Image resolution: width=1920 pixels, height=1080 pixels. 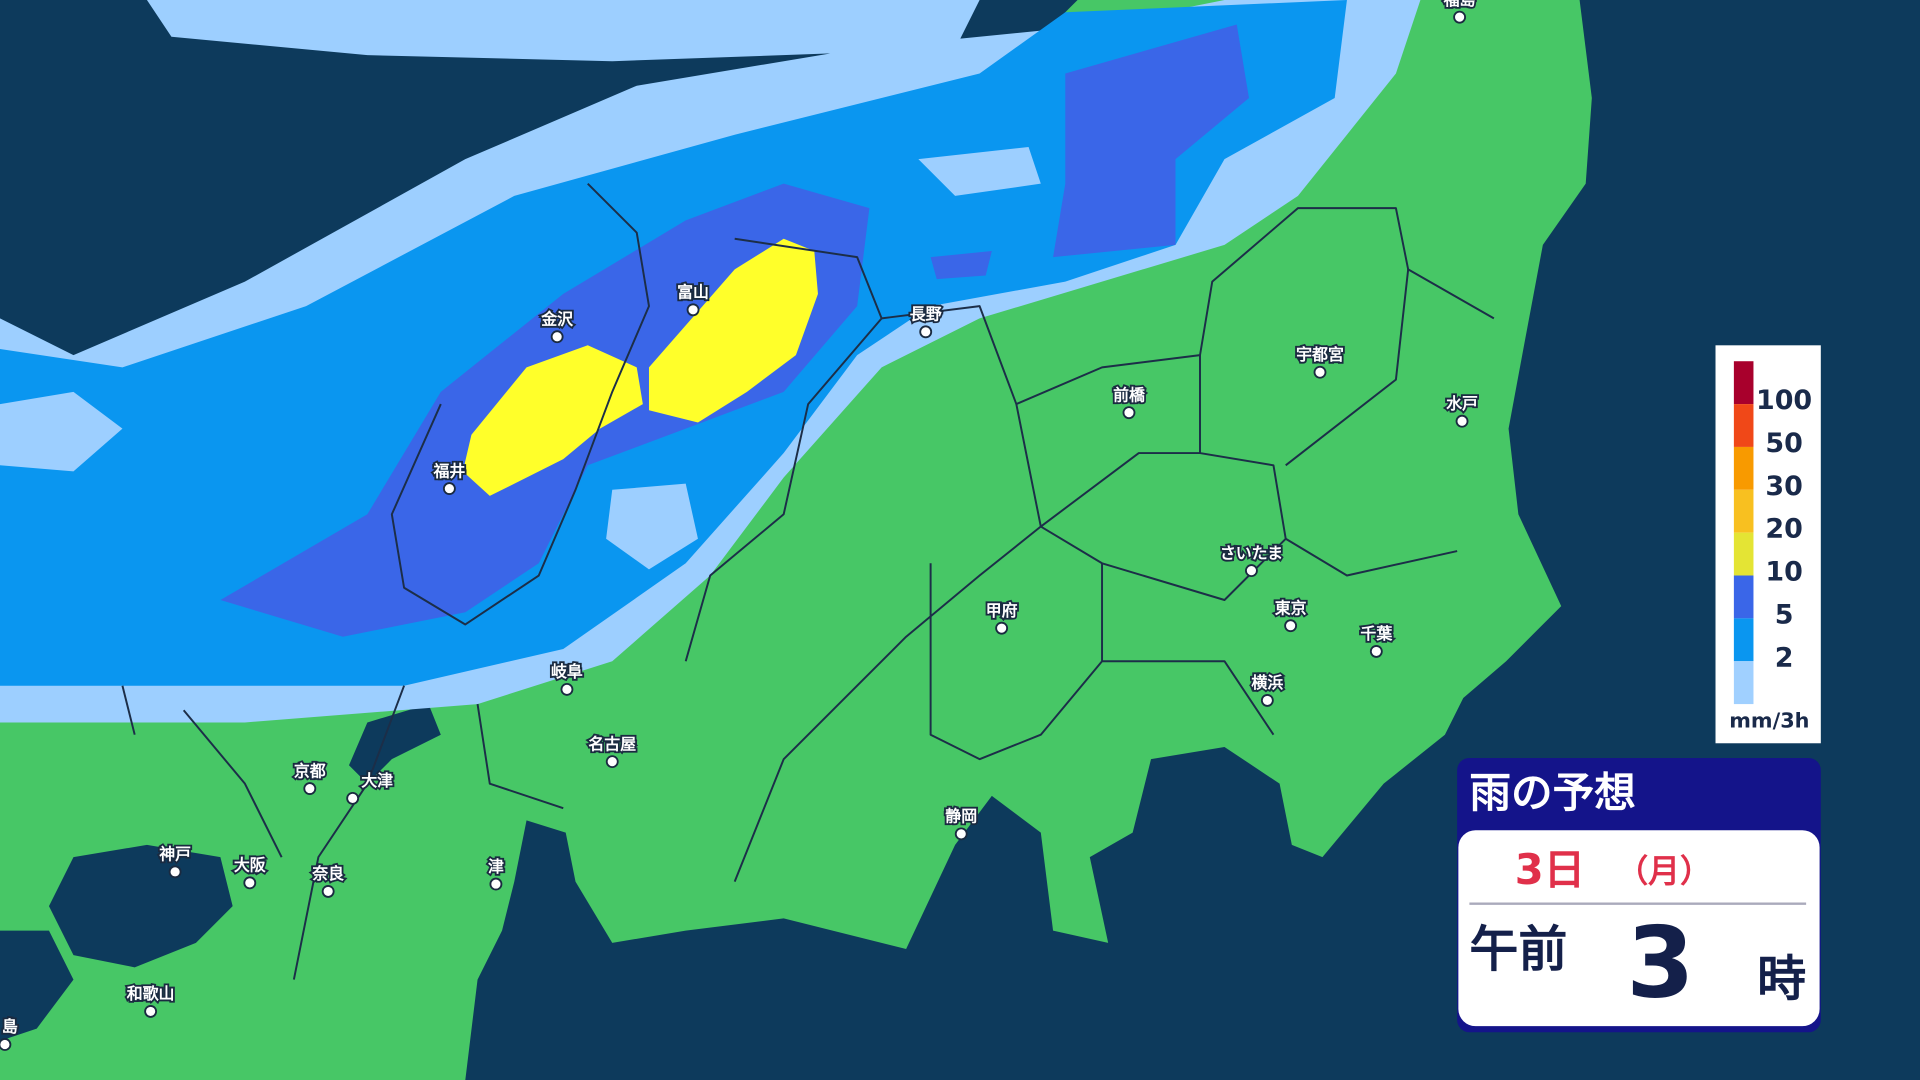 I want to click on legend-label: 10, so click(x=1783, y=572).